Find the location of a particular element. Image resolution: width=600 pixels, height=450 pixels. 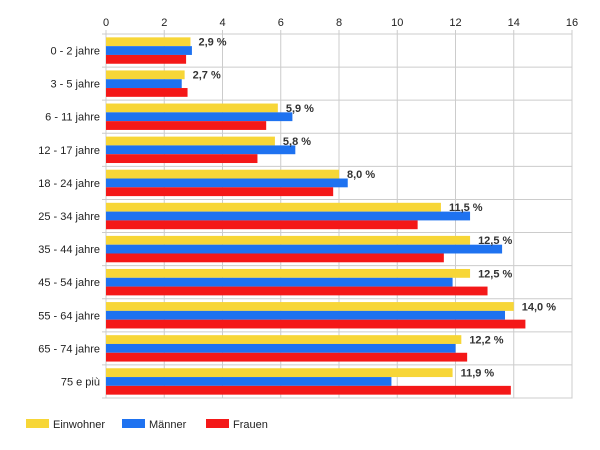

legend-label: Männer is located at coordinates (168, 425).